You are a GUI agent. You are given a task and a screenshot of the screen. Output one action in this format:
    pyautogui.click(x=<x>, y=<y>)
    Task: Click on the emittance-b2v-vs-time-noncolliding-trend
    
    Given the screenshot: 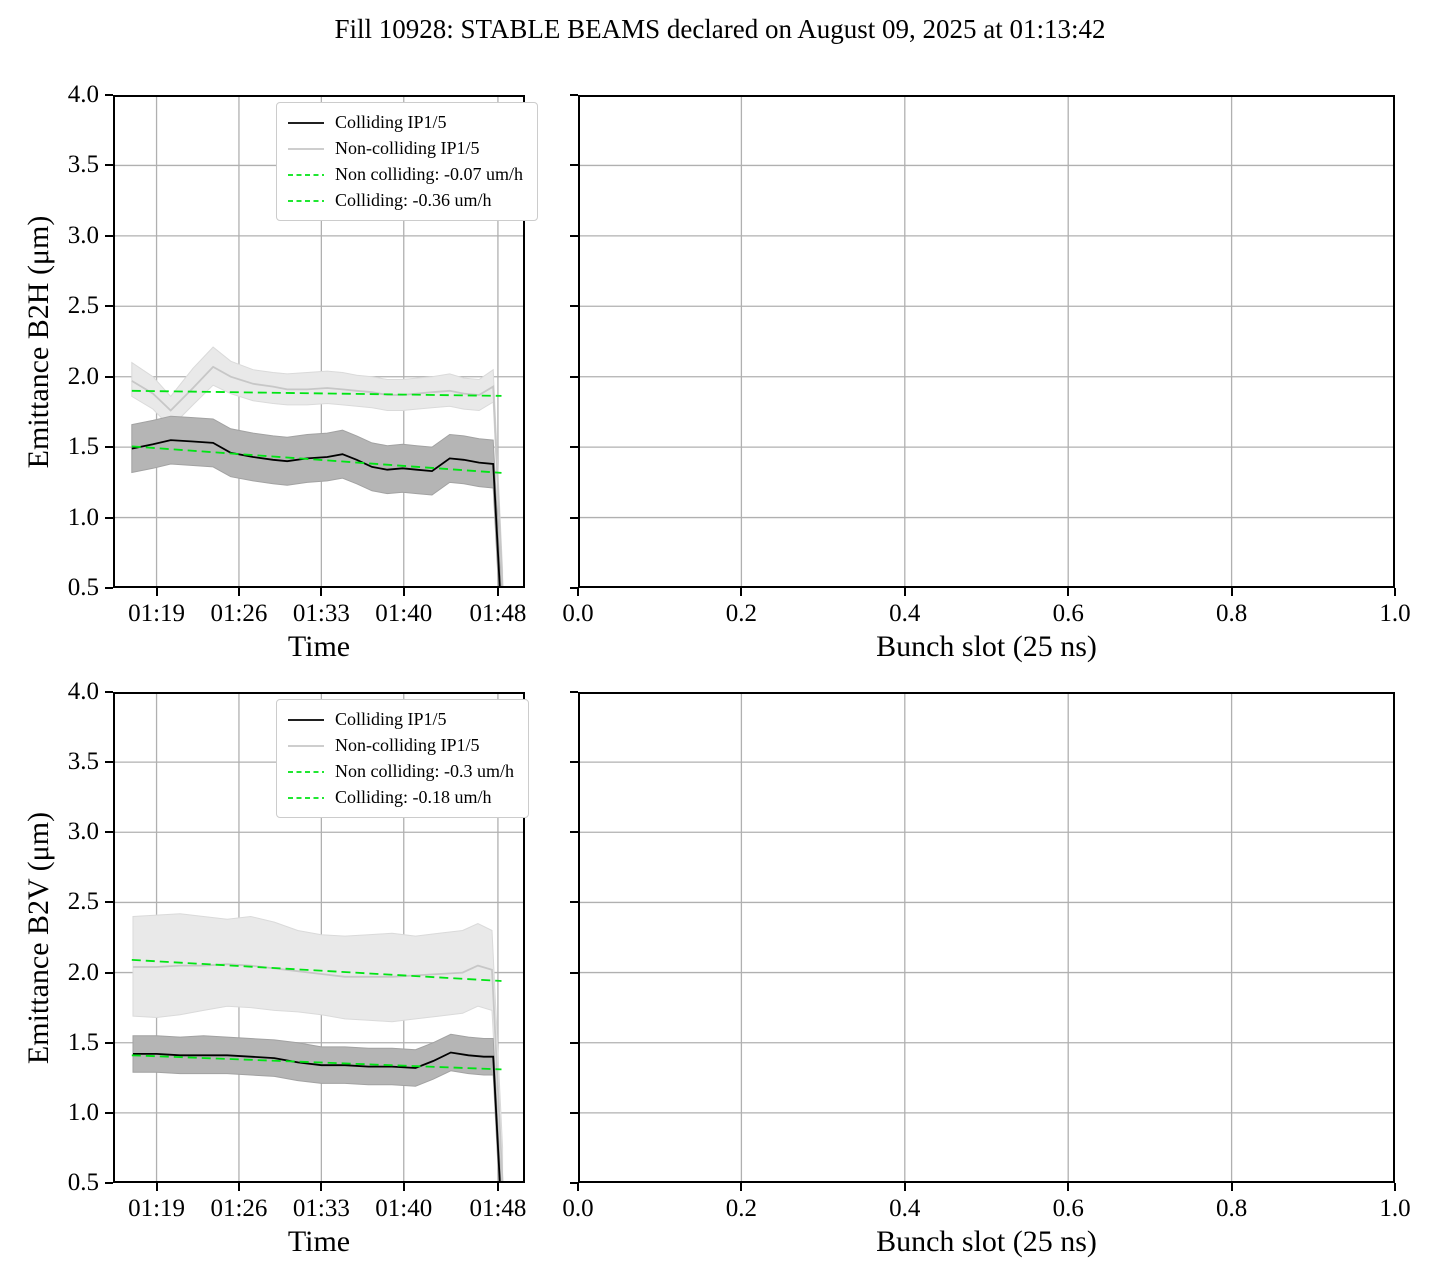 What is the action you would take?
    pyautogui.click(x=316, y=970)
    